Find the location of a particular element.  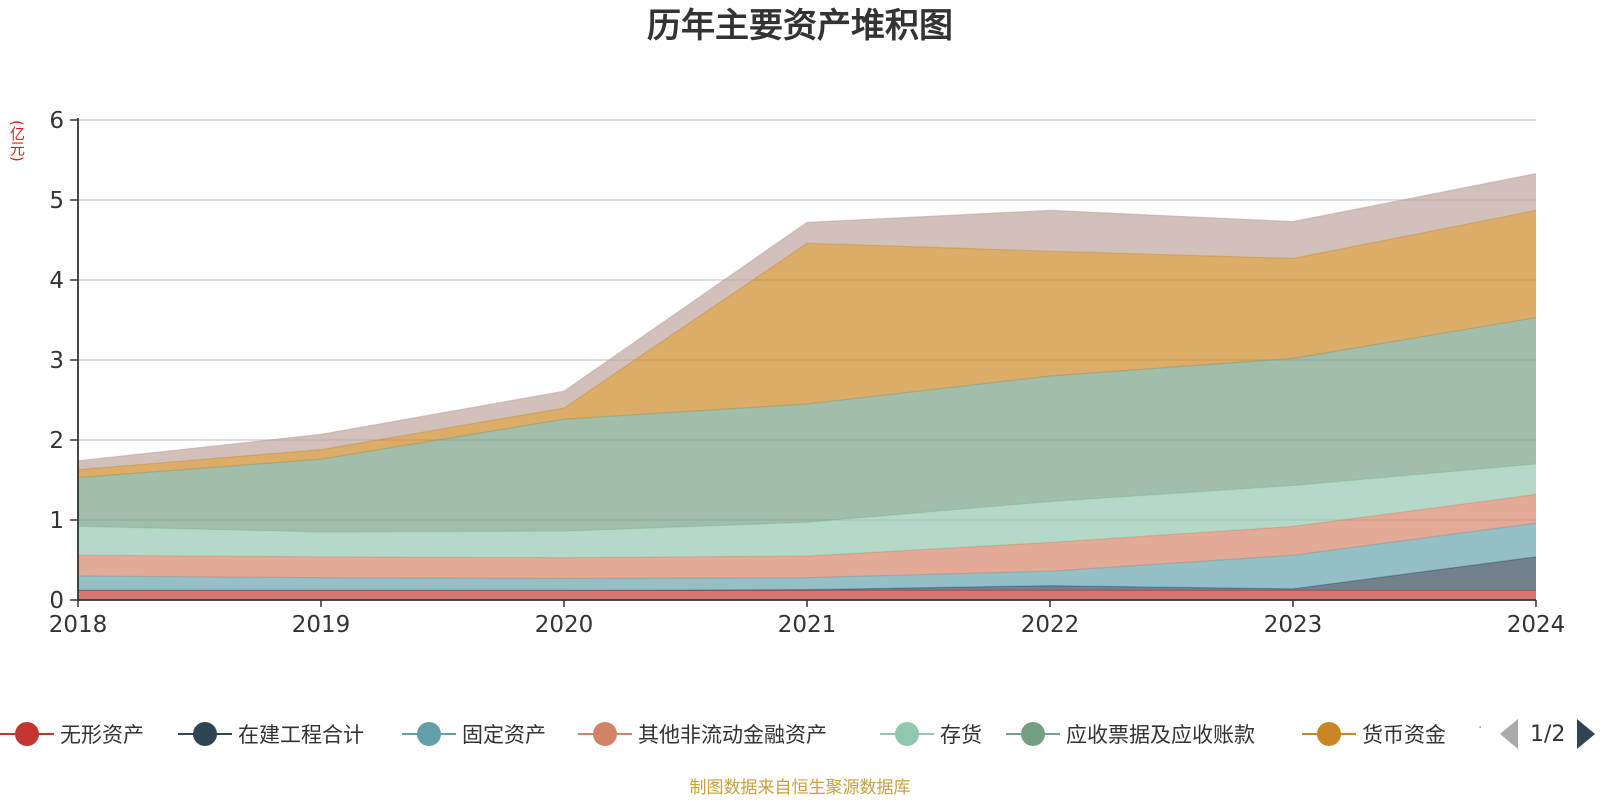

x-tick-label: 2021 is located at coordinates (807, 625).